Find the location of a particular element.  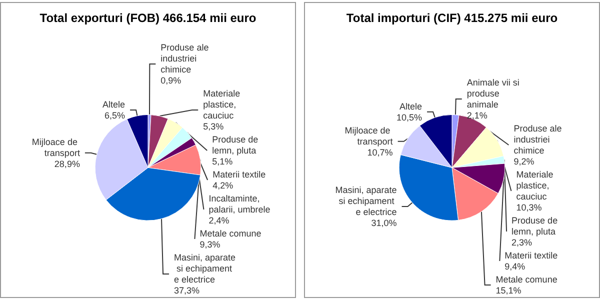

data-label: 6,5% is located at coordinates (115, 115).